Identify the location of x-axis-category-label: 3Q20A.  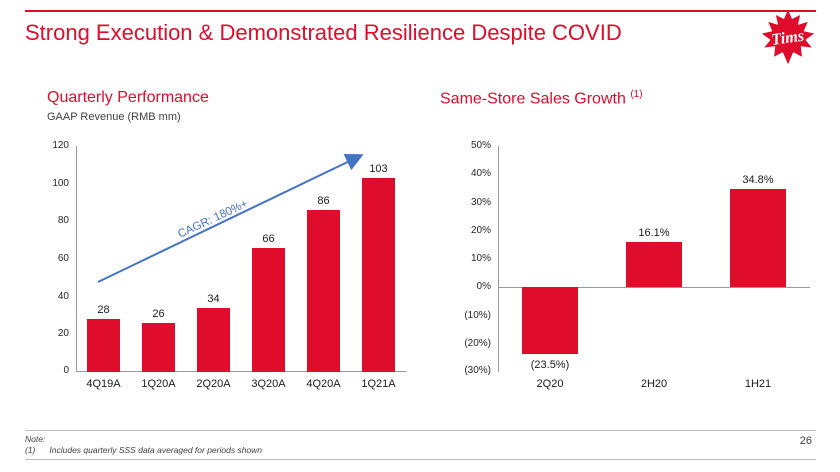
(268, 384).